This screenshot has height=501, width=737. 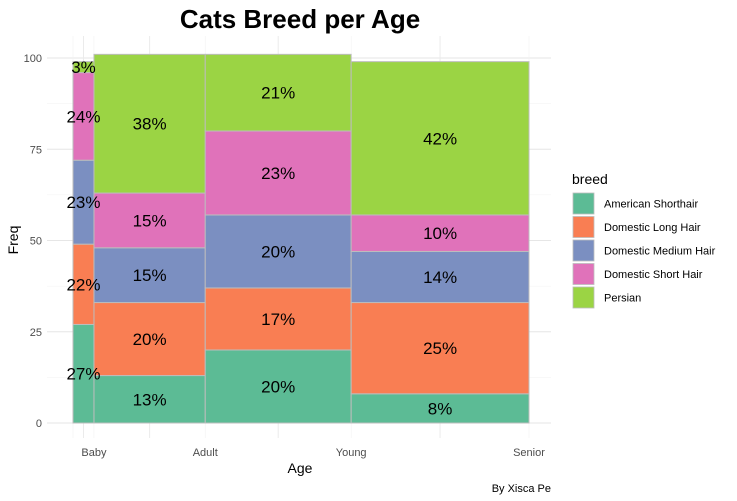 I want to click on segment-label: 25%, so click(x=440, y=348).